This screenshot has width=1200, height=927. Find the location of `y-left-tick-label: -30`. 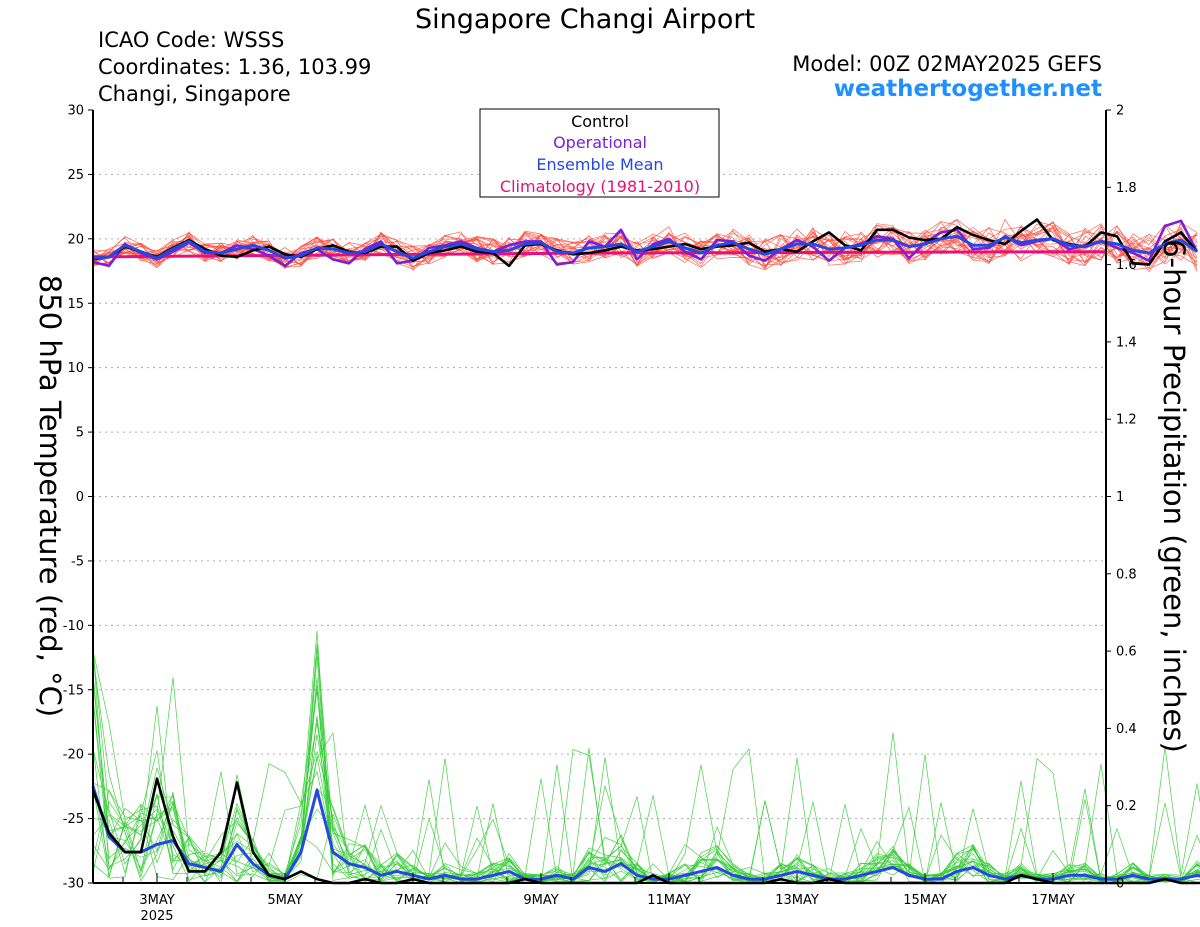

y-left-tick-label: -30 is located at coordinates (73, 884).